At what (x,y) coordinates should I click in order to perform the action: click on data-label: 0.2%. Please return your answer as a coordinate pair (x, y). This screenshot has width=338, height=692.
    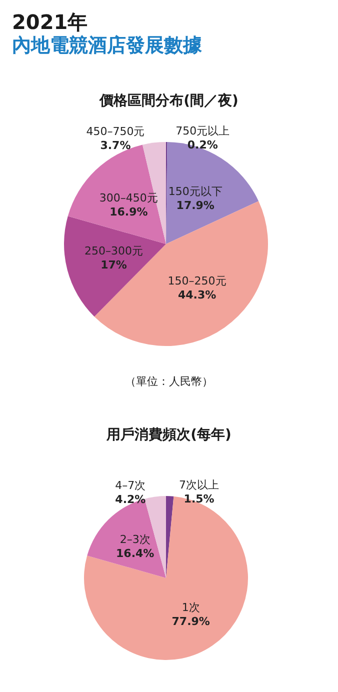
    Looking at the image, I should click on (202, 145).